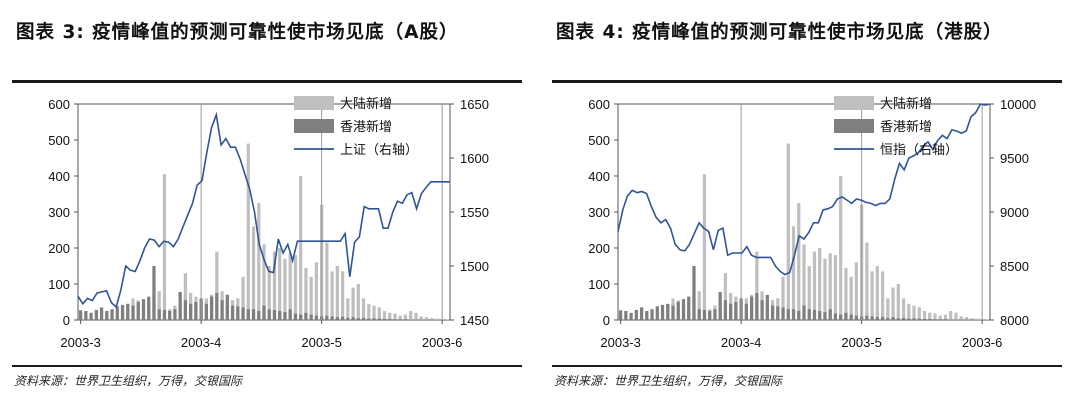 This screenshot has height=403, width=1080. What do you see at coordinates (474, 266) in the screenshot?
I see `right-tick-label: 1500` at bounding box center [474, 266].